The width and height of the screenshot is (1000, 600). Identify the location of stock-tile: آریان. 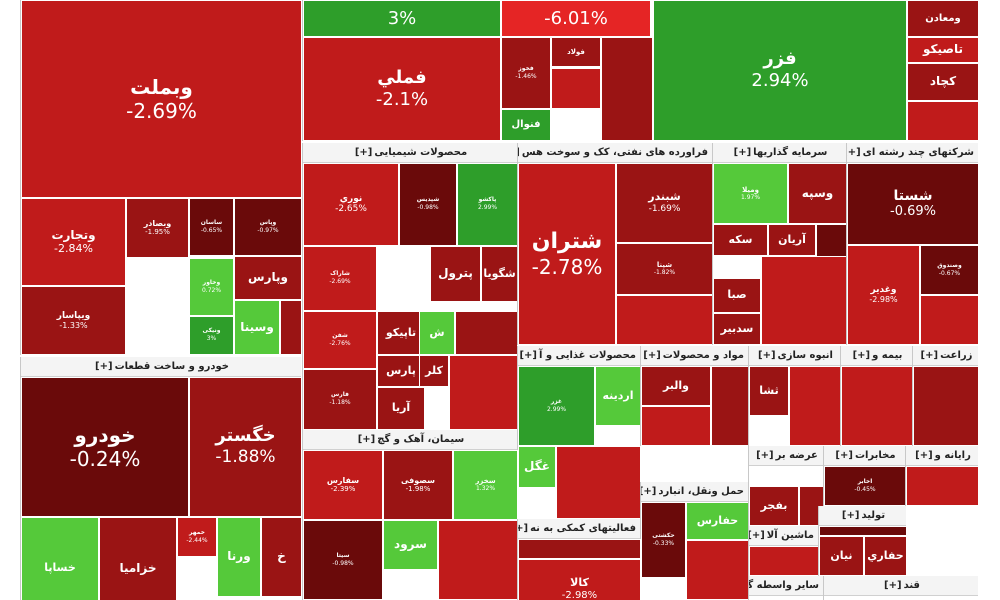
(792, 240).